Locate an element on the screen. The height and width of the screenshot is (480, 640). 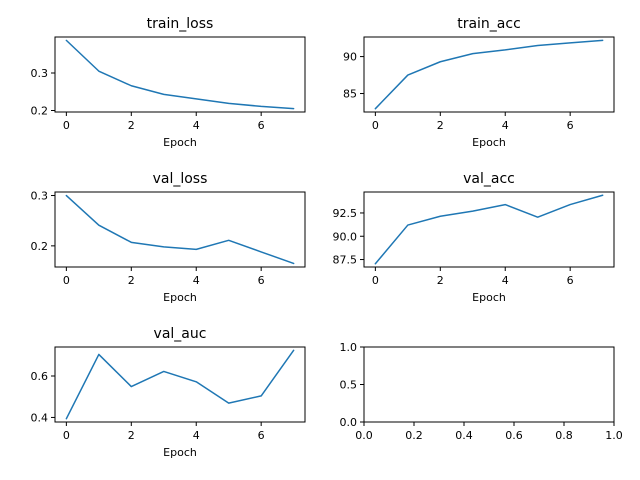
x-tick-label: 1.0 is located at coordinates (614, 435).